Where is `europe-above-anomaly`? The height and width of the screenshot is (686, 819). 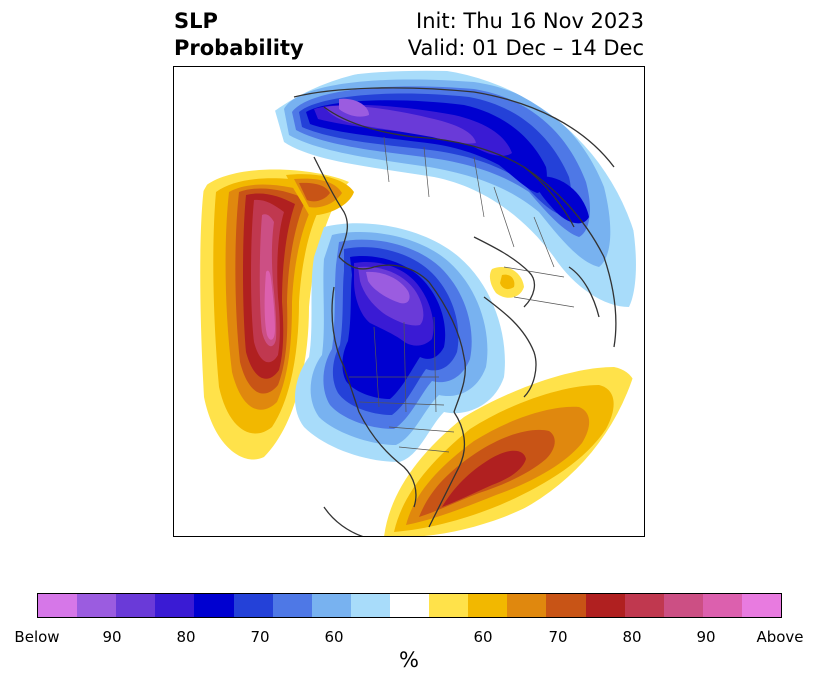
europe-above-anomaly is located at coordinates (506, 282).